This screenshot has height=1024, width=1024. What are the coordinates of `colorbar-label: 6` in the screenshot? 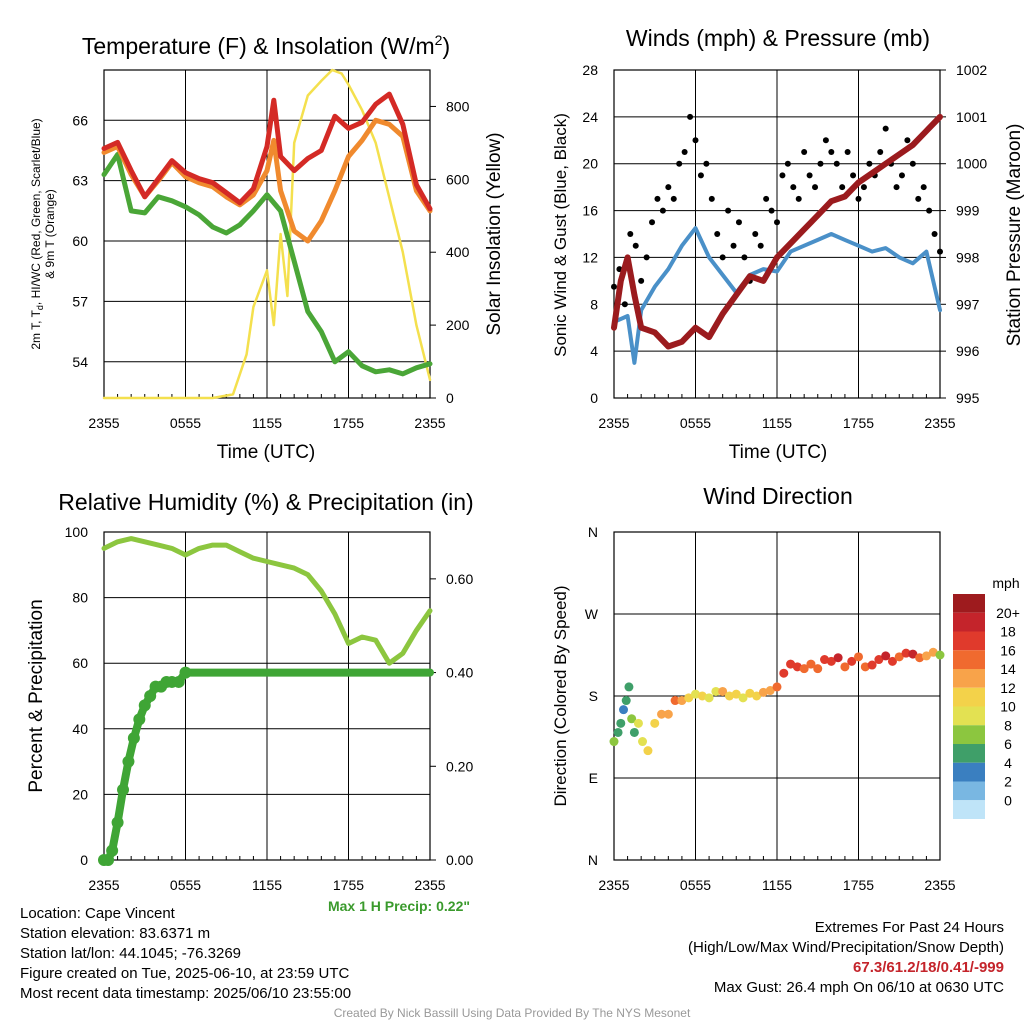 It's located at (1008, 744).